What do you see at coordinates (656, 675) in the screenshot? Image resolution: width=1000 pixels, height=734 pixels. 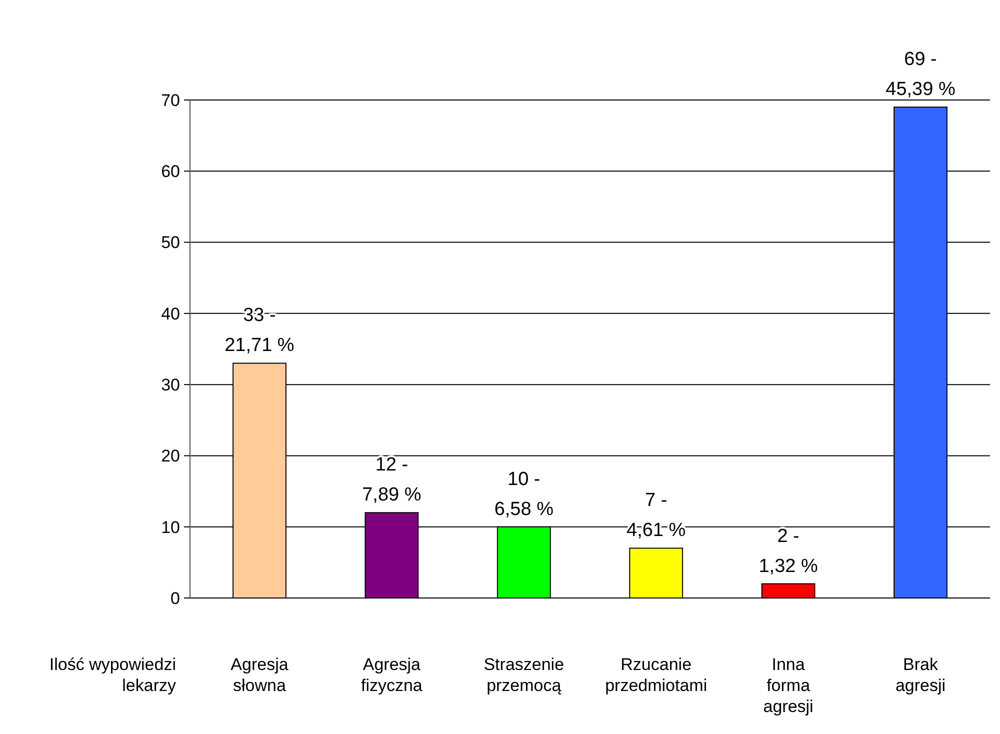 I see `x-tick-label: Rzucanie przedmiotami` at bounding box center [656, 675].